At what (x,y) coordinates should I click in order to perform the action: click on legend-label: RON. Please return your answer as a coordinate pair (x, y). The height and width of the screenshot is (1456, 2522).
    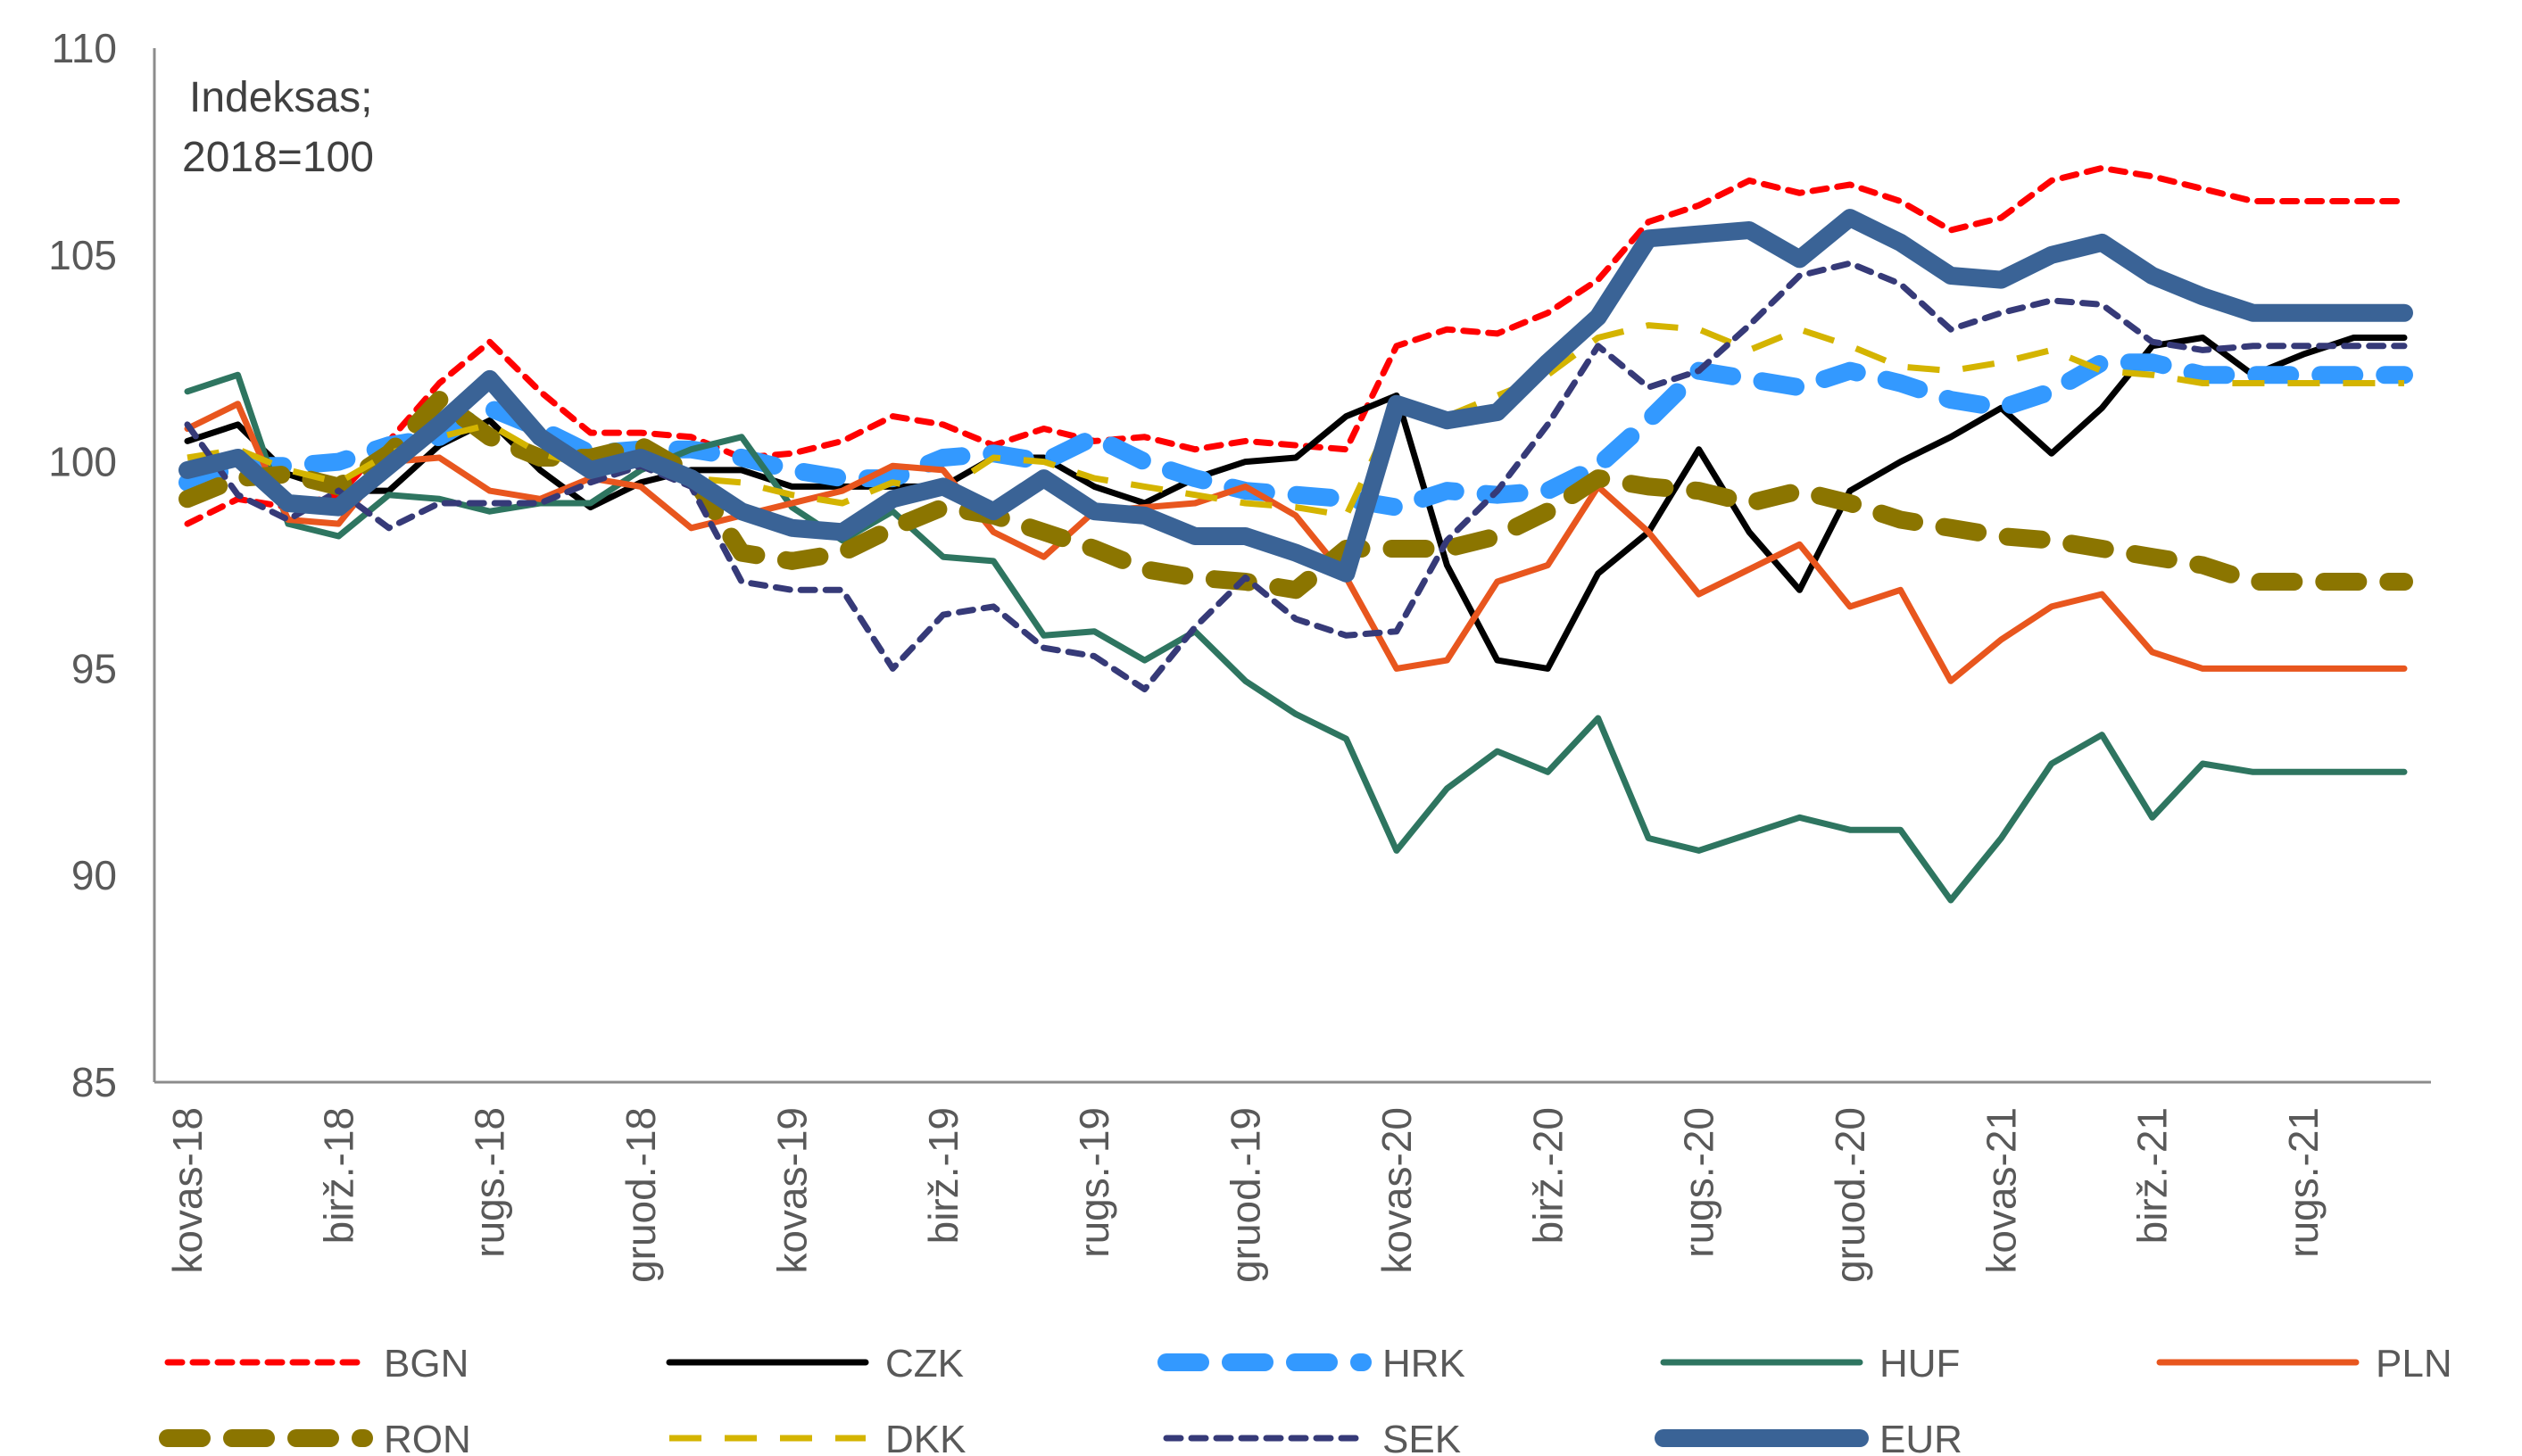
    Looking at the image, I should click on (427, 1437).